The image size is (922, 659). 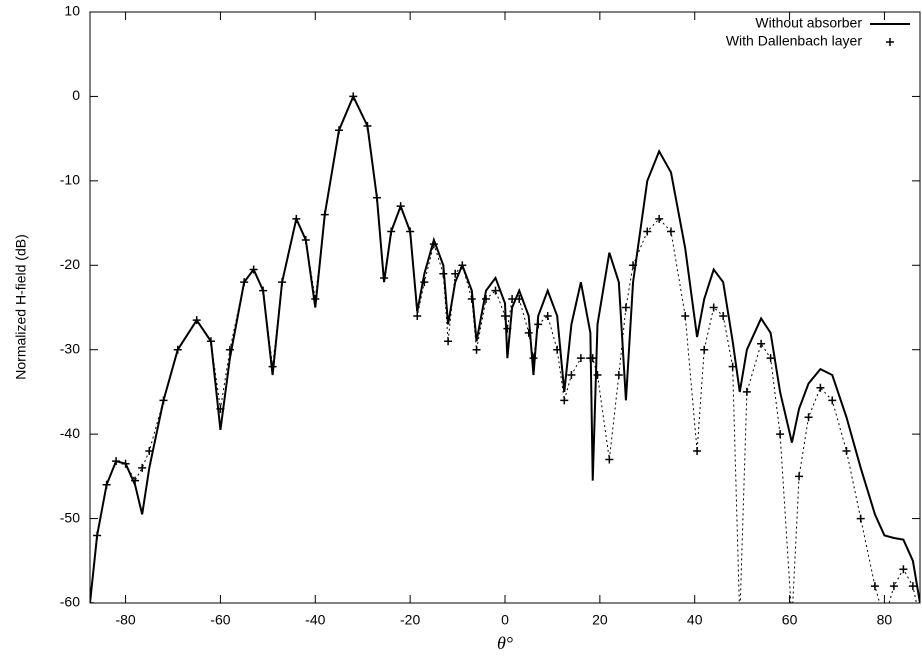 I want to click on x-tick-label: -80, so click(x=125, y=620).